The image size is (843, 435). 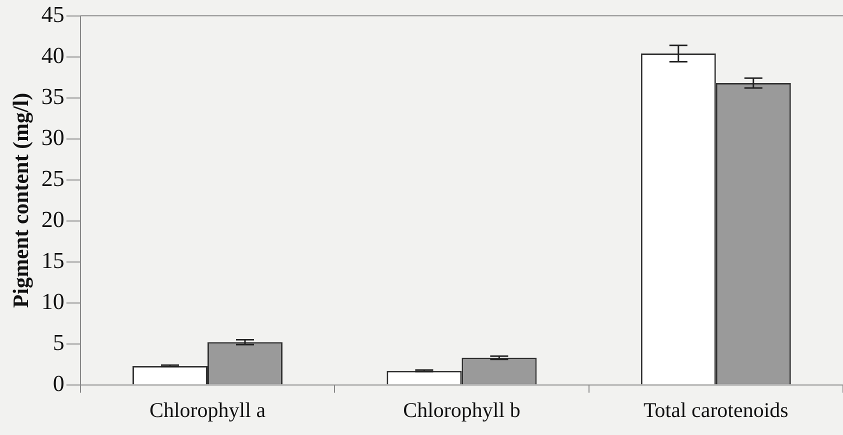 I want to click on x-tick-label: Total carotenoids, so click(x=715, y=410).